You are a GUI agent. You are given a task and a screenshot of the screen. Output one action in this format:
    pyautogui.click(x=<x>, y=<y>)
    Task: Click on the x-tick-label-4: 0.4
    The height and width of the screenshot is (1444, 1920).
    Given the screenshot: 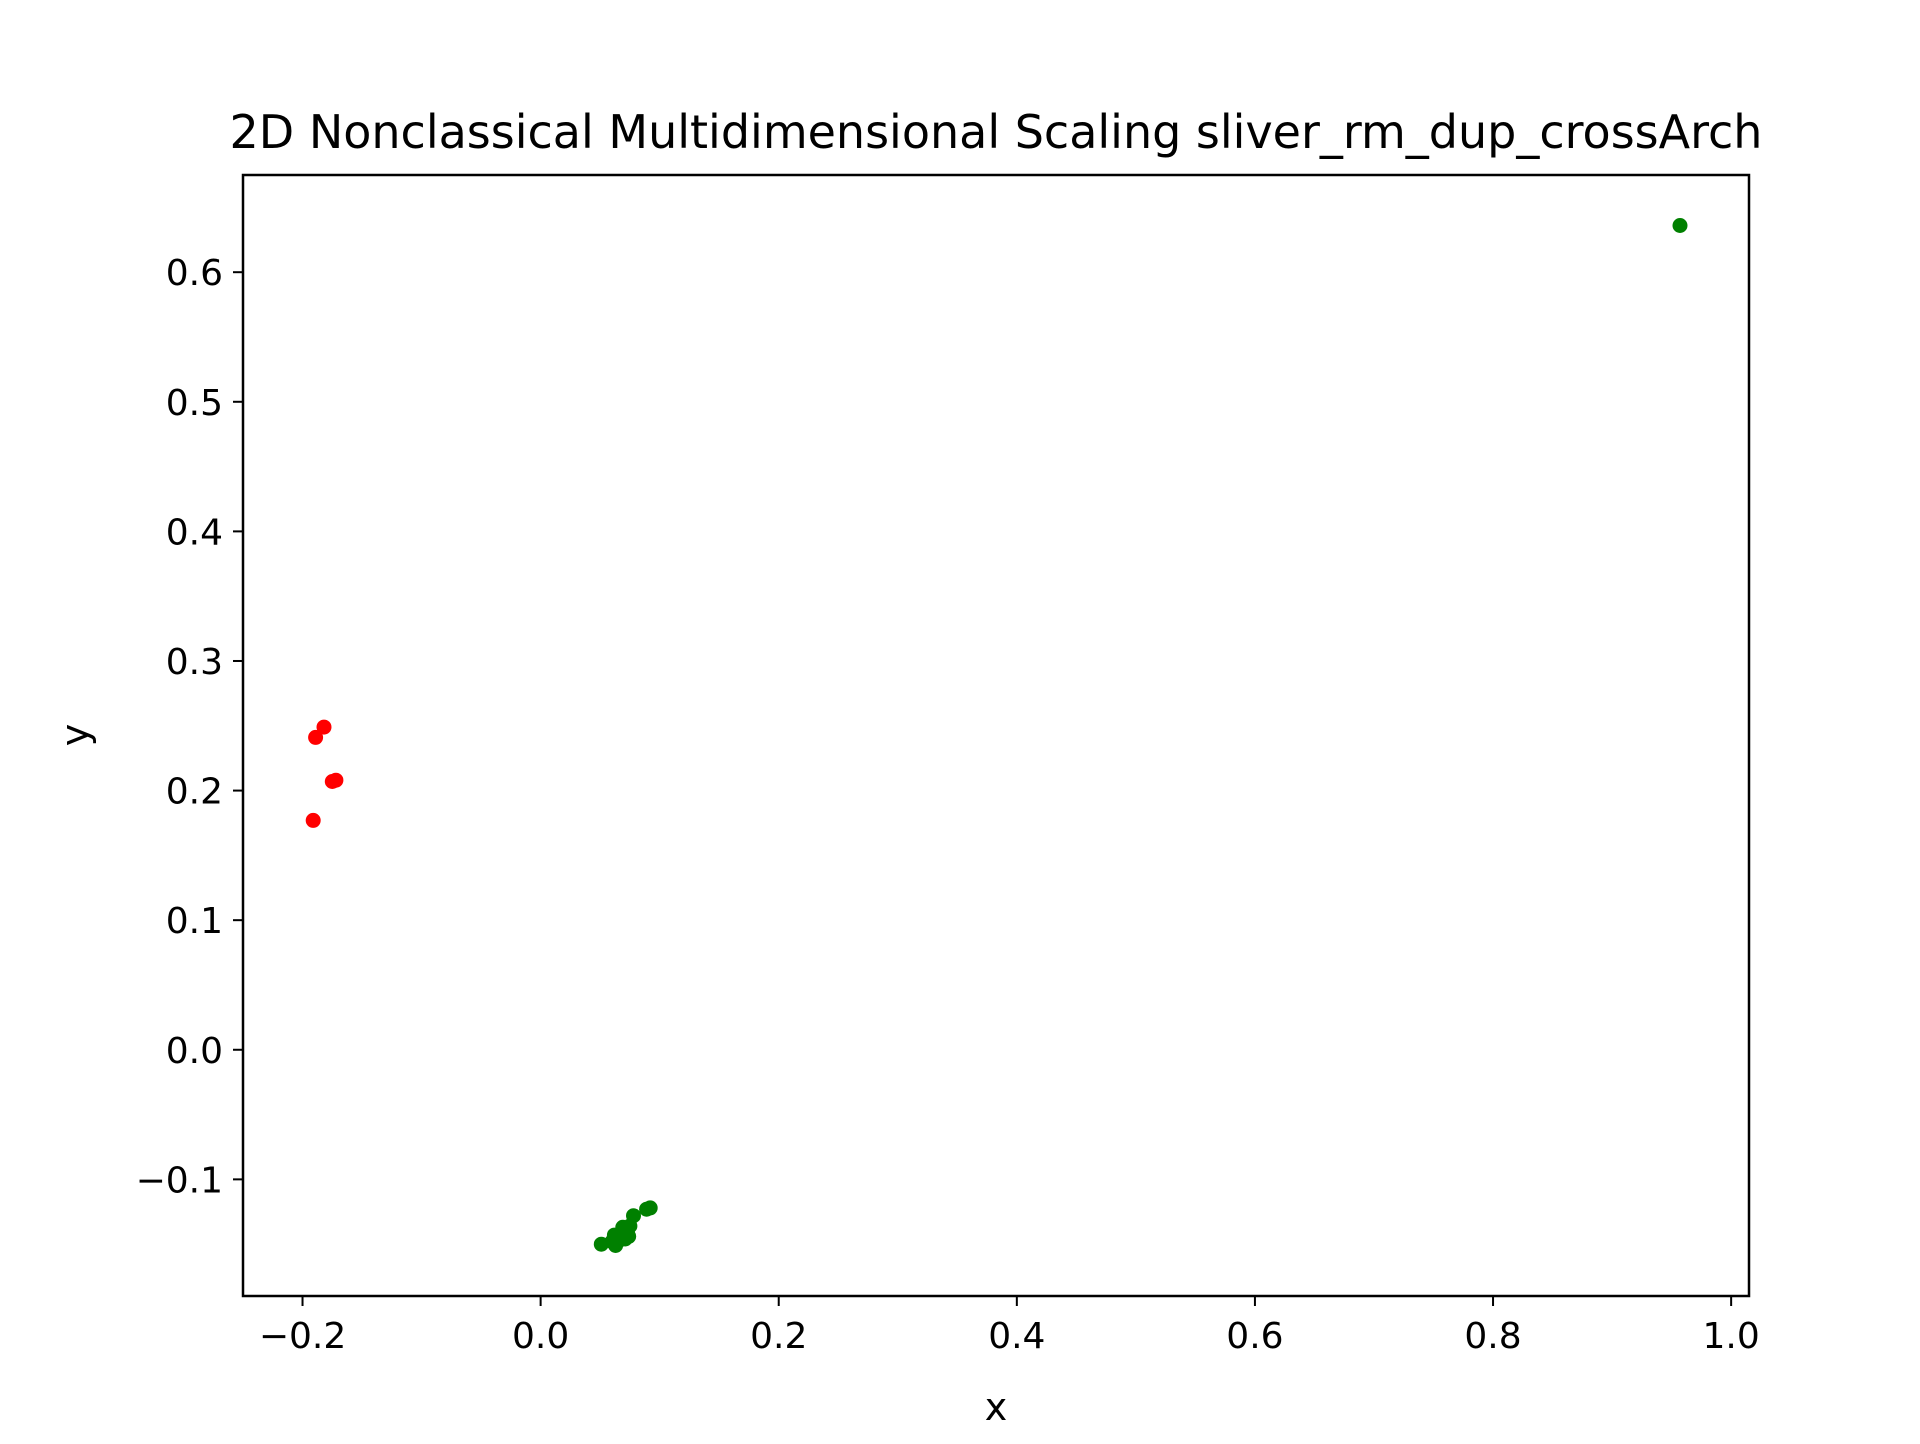 What is the action you would take?
    pyautogui.click(x=1016, y=1336)
    